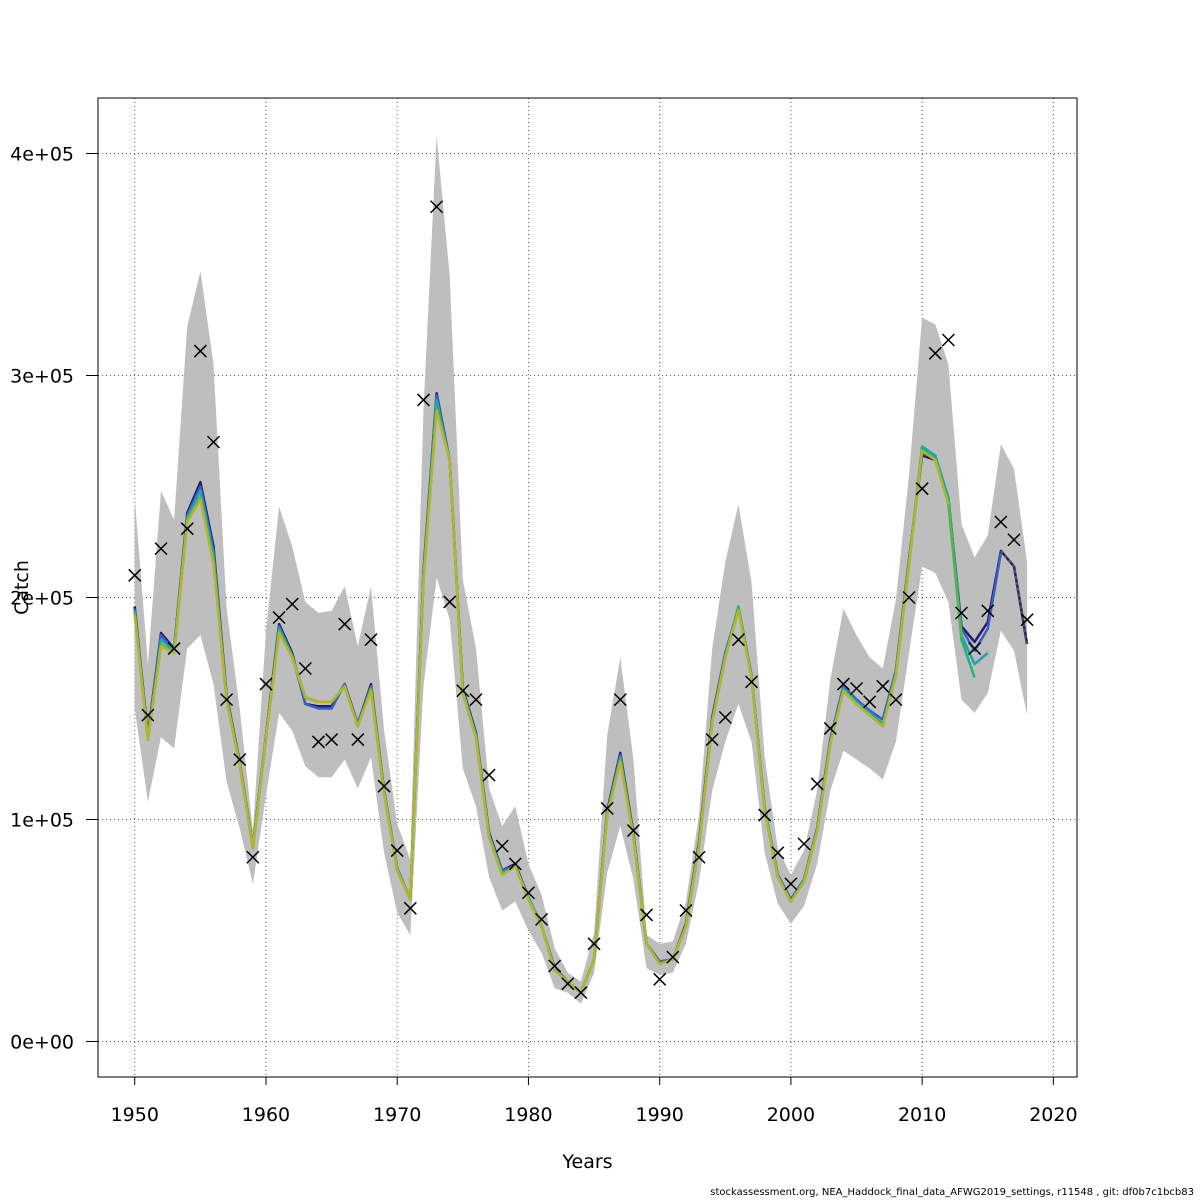 This screenshot has height=1200, width=1200. What do you see at coordinates (1053, 1115) in the screenshot?
I see `x-tick-label: 2020` at bounding box center [1053, 1115].